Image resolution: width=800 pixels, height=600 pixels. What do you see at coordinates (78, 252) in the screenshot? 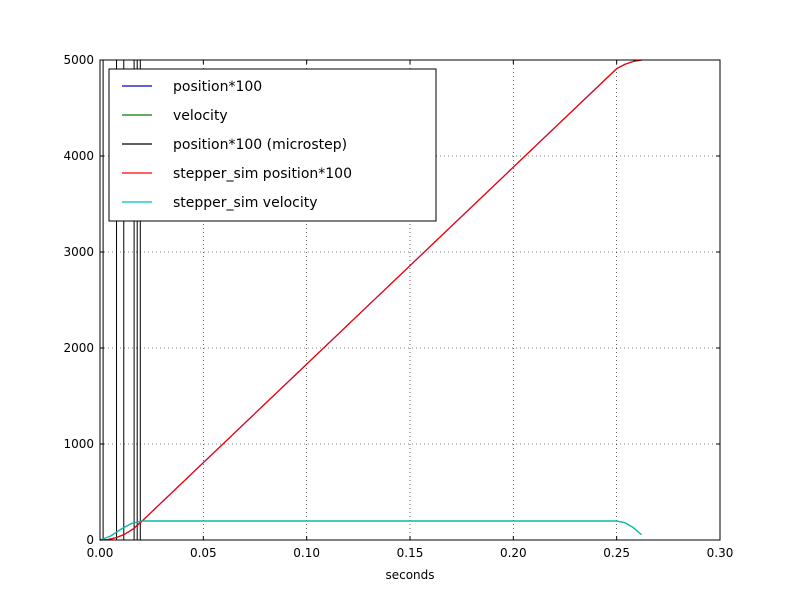
I see `y-tick-label: 3000` at bounding box center [78, 252].